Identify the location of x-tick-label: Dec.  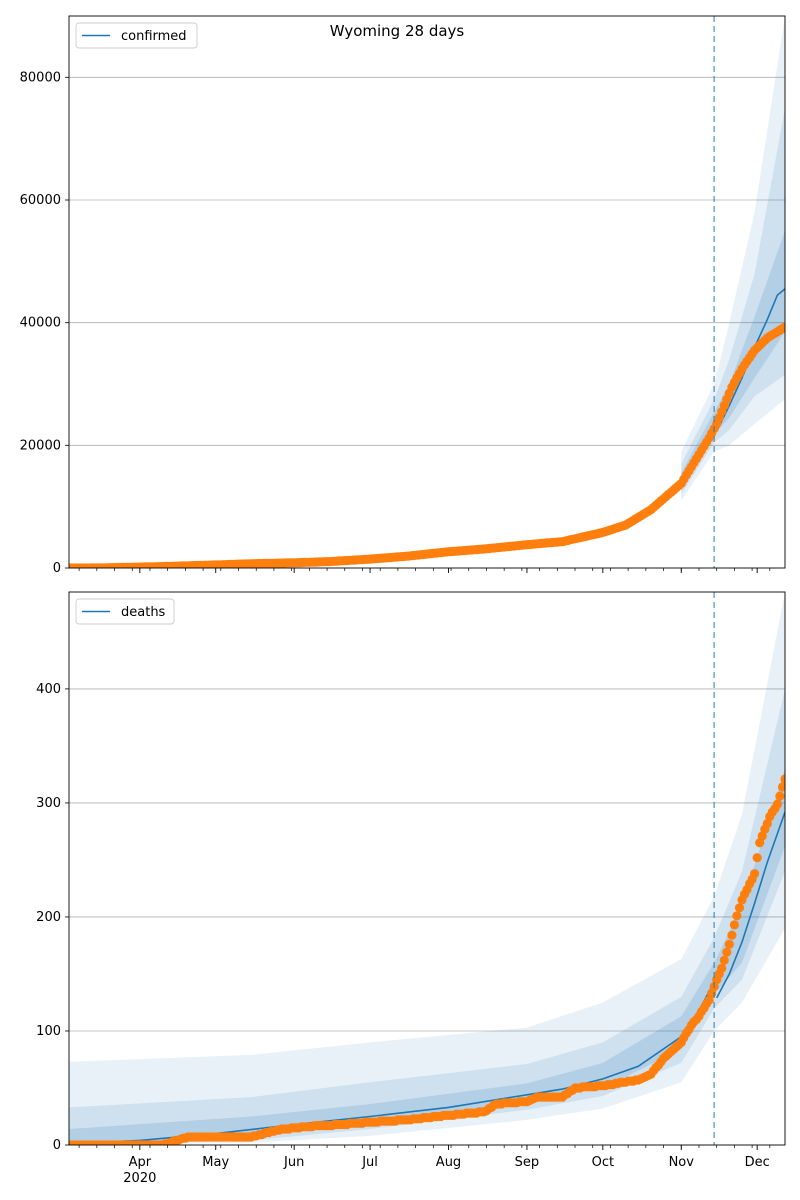
(757, 1162).